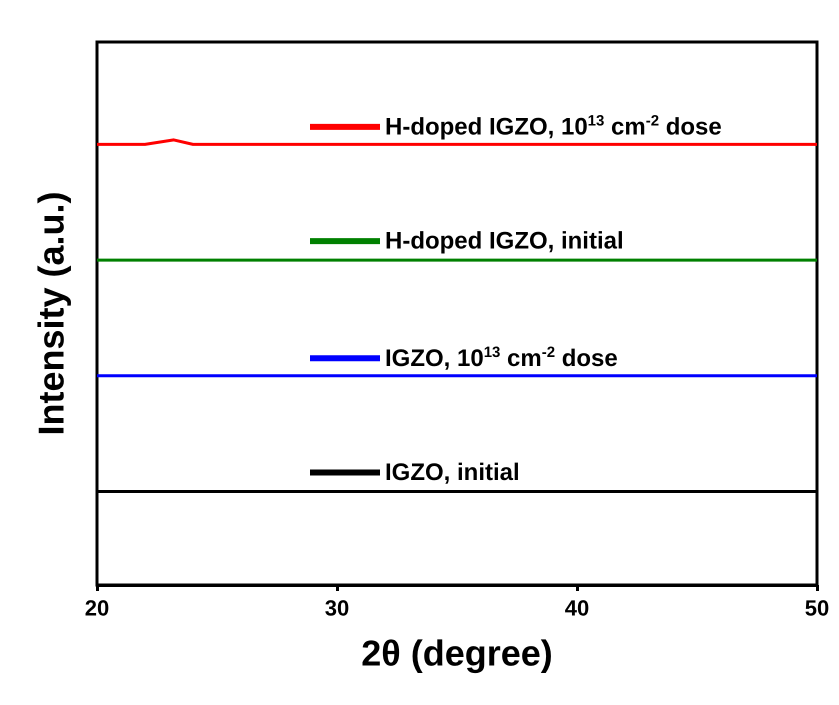  I want to click on legend-label: IGZO, initial, so click(452, 472).